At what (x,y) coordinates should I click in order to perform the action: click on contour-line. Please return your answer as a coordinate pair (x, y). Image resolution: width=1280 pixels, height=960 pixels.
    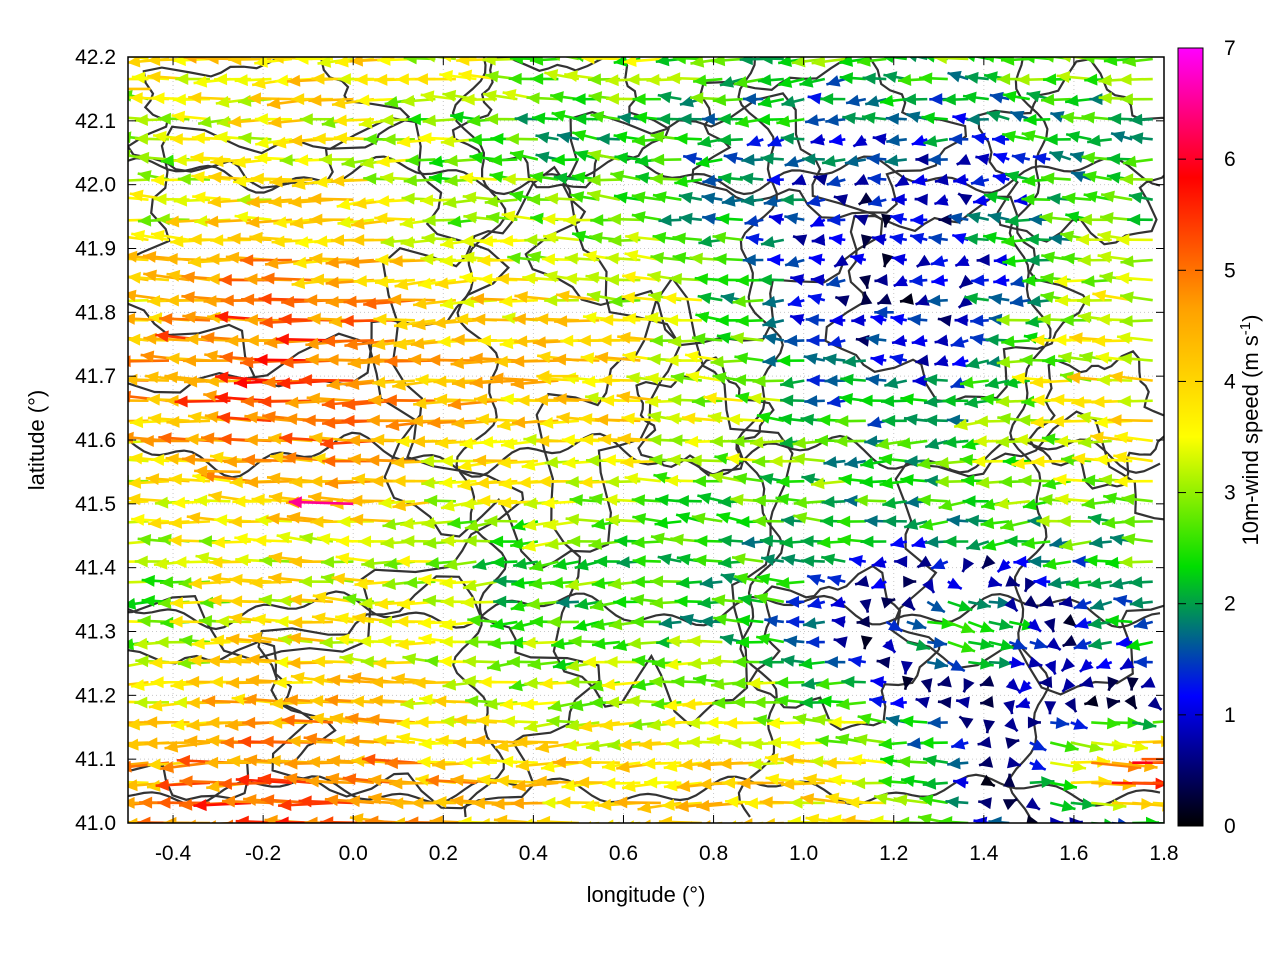
    Looking at the image, I should click on (759, 437).